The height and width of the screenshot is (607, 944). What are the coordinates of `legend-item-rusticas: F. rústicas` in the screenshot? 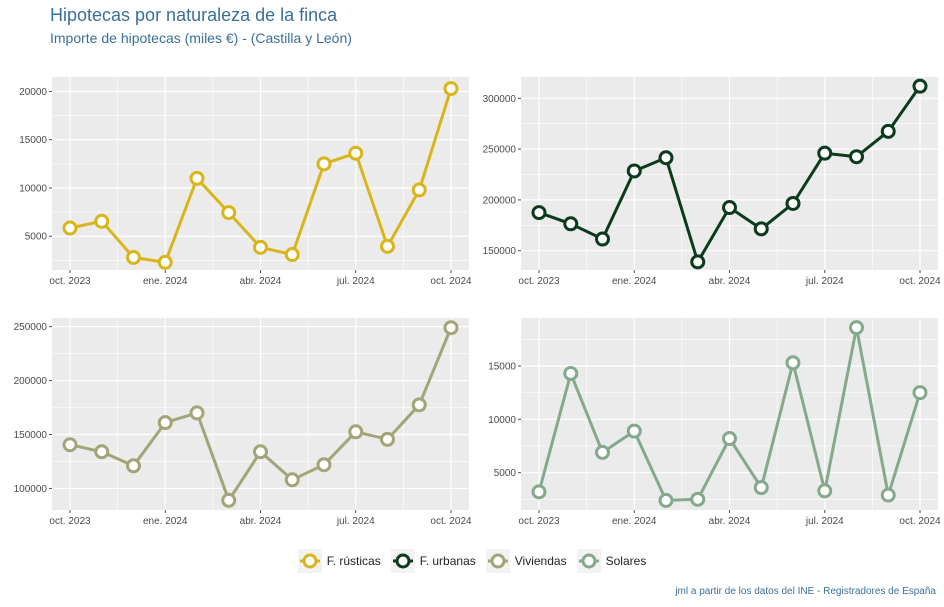 It's located at (339, 561).